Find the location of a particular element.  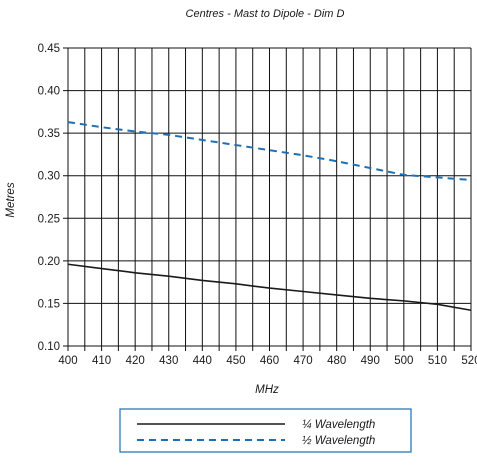

x-tick-label: 480 is located at coordinates (336, 361).